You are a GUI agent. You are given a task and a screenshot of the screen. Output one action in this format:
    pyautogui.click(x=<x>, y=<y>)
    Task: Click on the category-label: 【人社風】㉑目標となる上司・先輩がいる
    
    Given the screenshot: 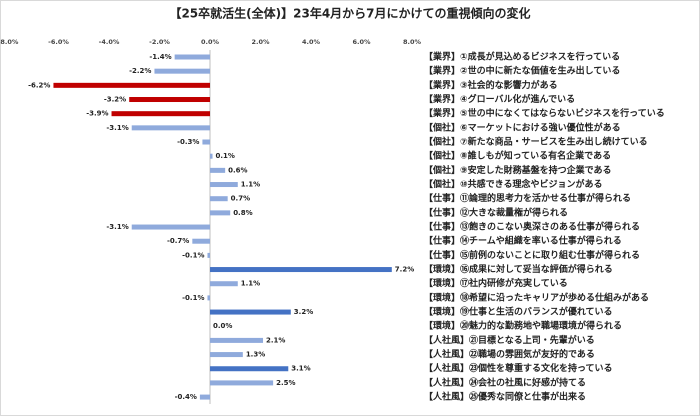 What is the action you would take?
    pyautogui.click(x=509, y=340)
    